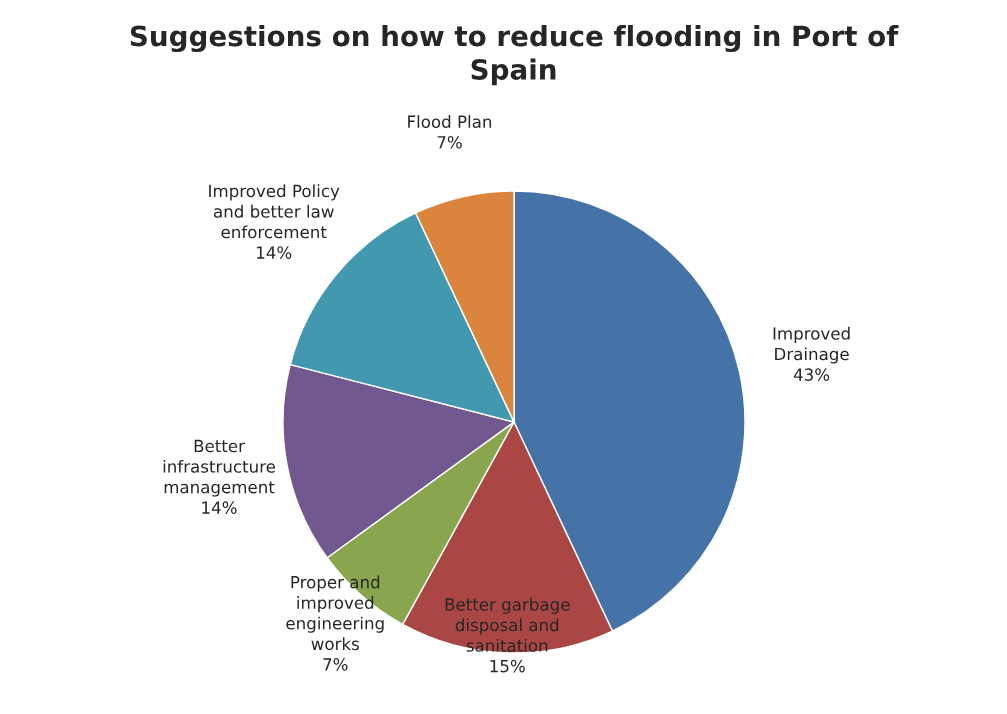 The width and height of the screenshot is (1007, 714). I want to click on slice-label: Better garbage disposal and sanitation, so click(507, 624).